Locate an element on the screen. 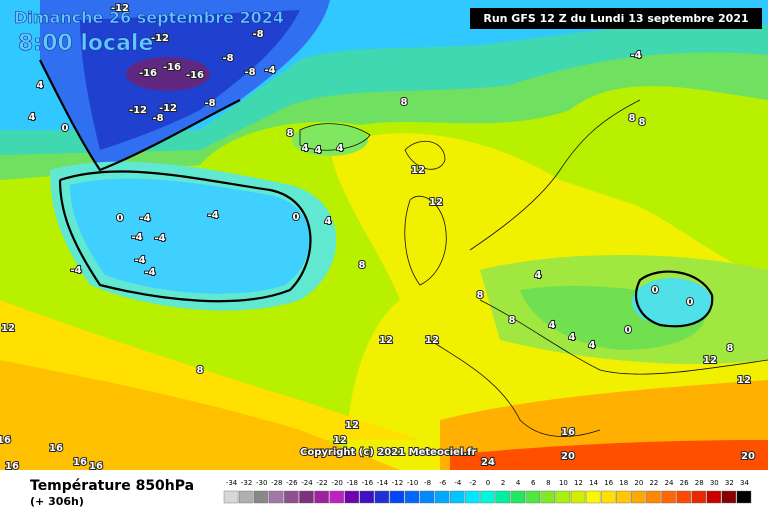 This screenshot has width=768, height=512. scale-label: -6 is located at coordinates (443, 483).